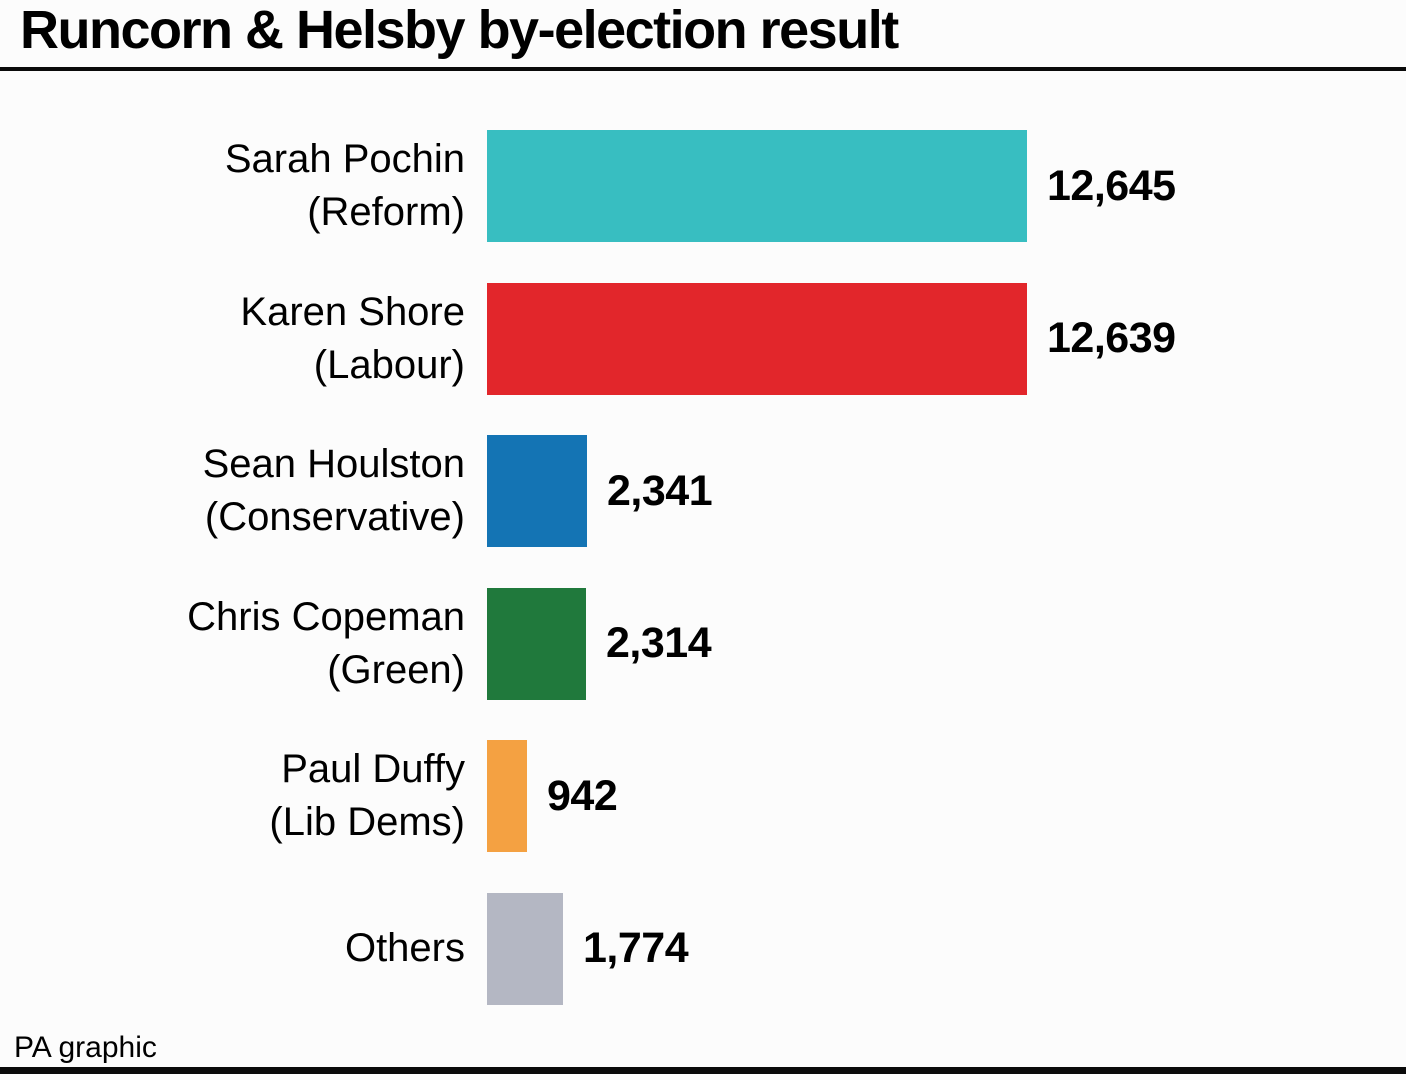 The width and height of the screenshot is (1406, 1080). I want to click on chart-title: Runcorn & Helsby by-election result, so click(459, 30).